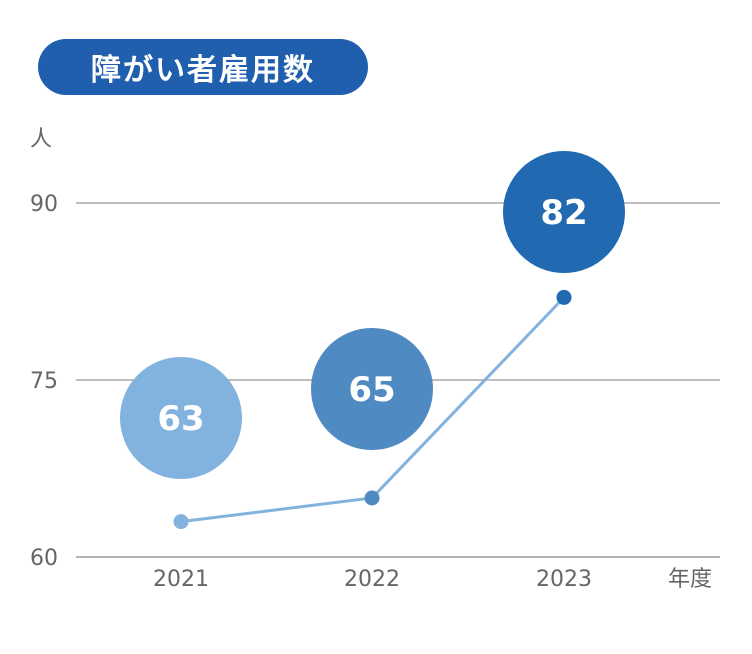 The image size is (752, 654). Describe the element at coordinates (41, 139) in the screenshot. I see `y-axis-unit: 人` at that location.